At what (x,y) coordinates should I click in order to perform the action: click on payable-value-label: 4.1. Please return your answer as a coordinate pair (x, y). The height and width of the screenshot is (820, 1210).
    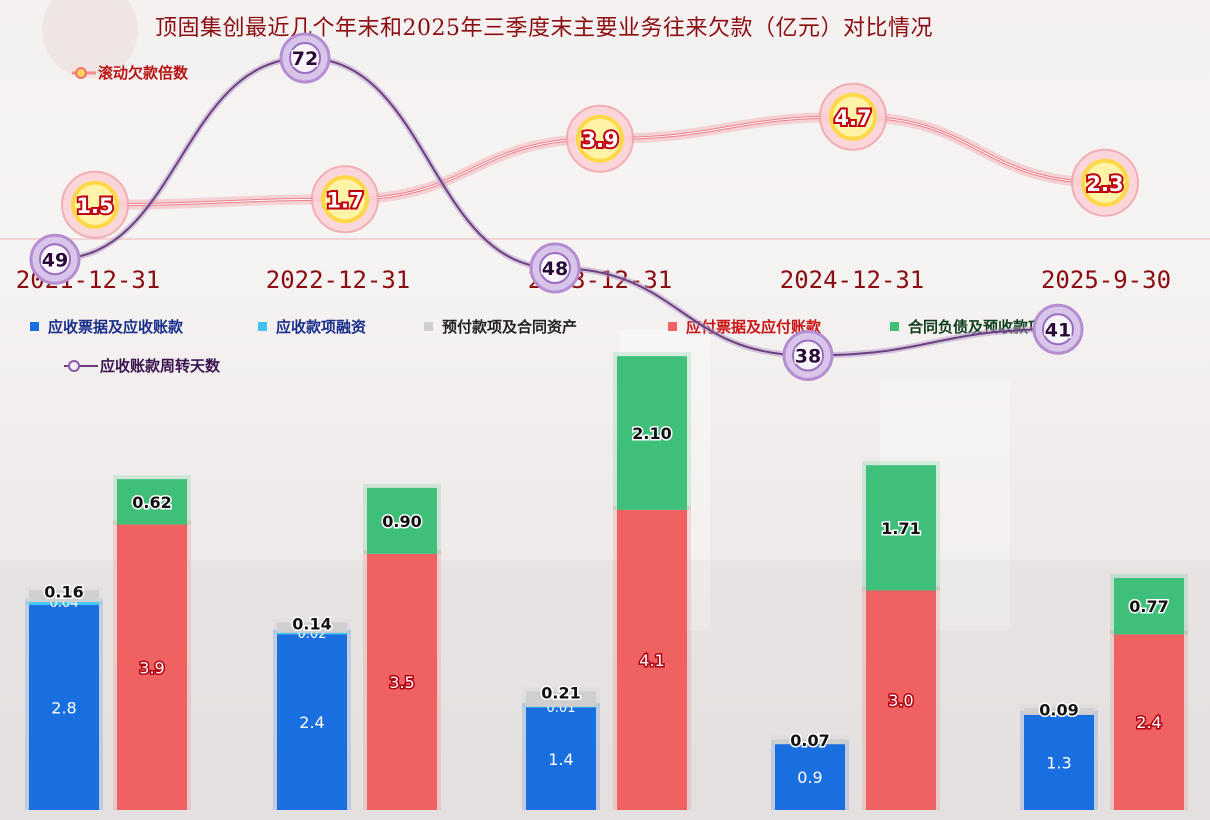
    Looking at the image, I should click on (651, 660).